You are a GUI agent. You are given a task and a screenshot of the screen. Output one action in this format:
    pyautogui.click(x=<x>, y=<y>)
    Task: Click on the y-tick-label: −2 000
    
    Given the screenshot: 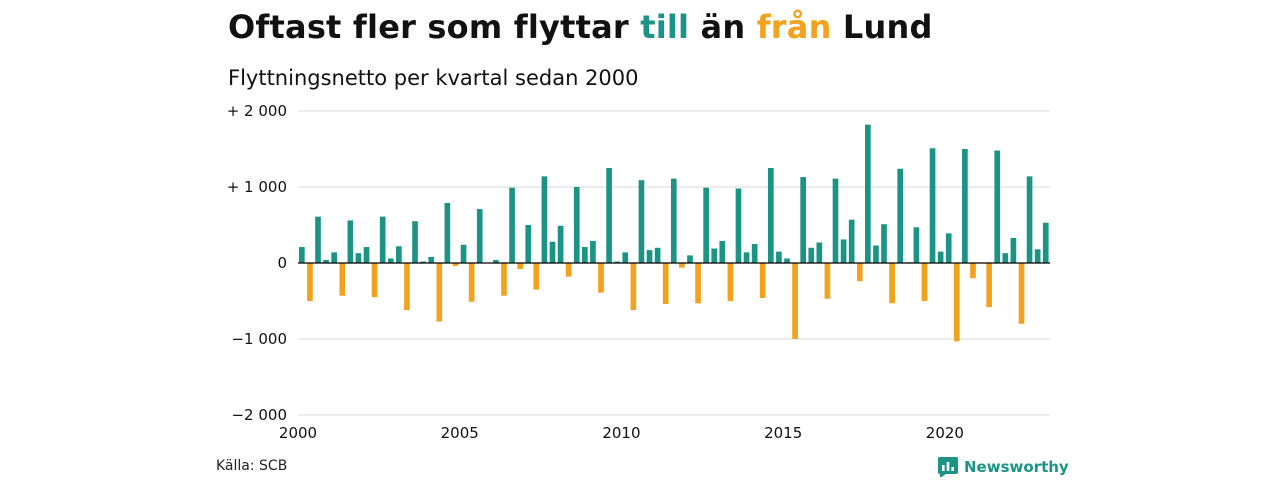 What is the action you would take?
    pyautogui.click(x=259, y=415)
    